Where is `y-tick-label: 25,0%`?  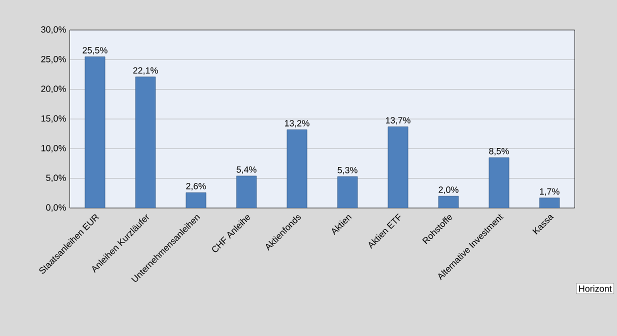 y-tick-label: 25,0% is located at coordinates (53, 60).